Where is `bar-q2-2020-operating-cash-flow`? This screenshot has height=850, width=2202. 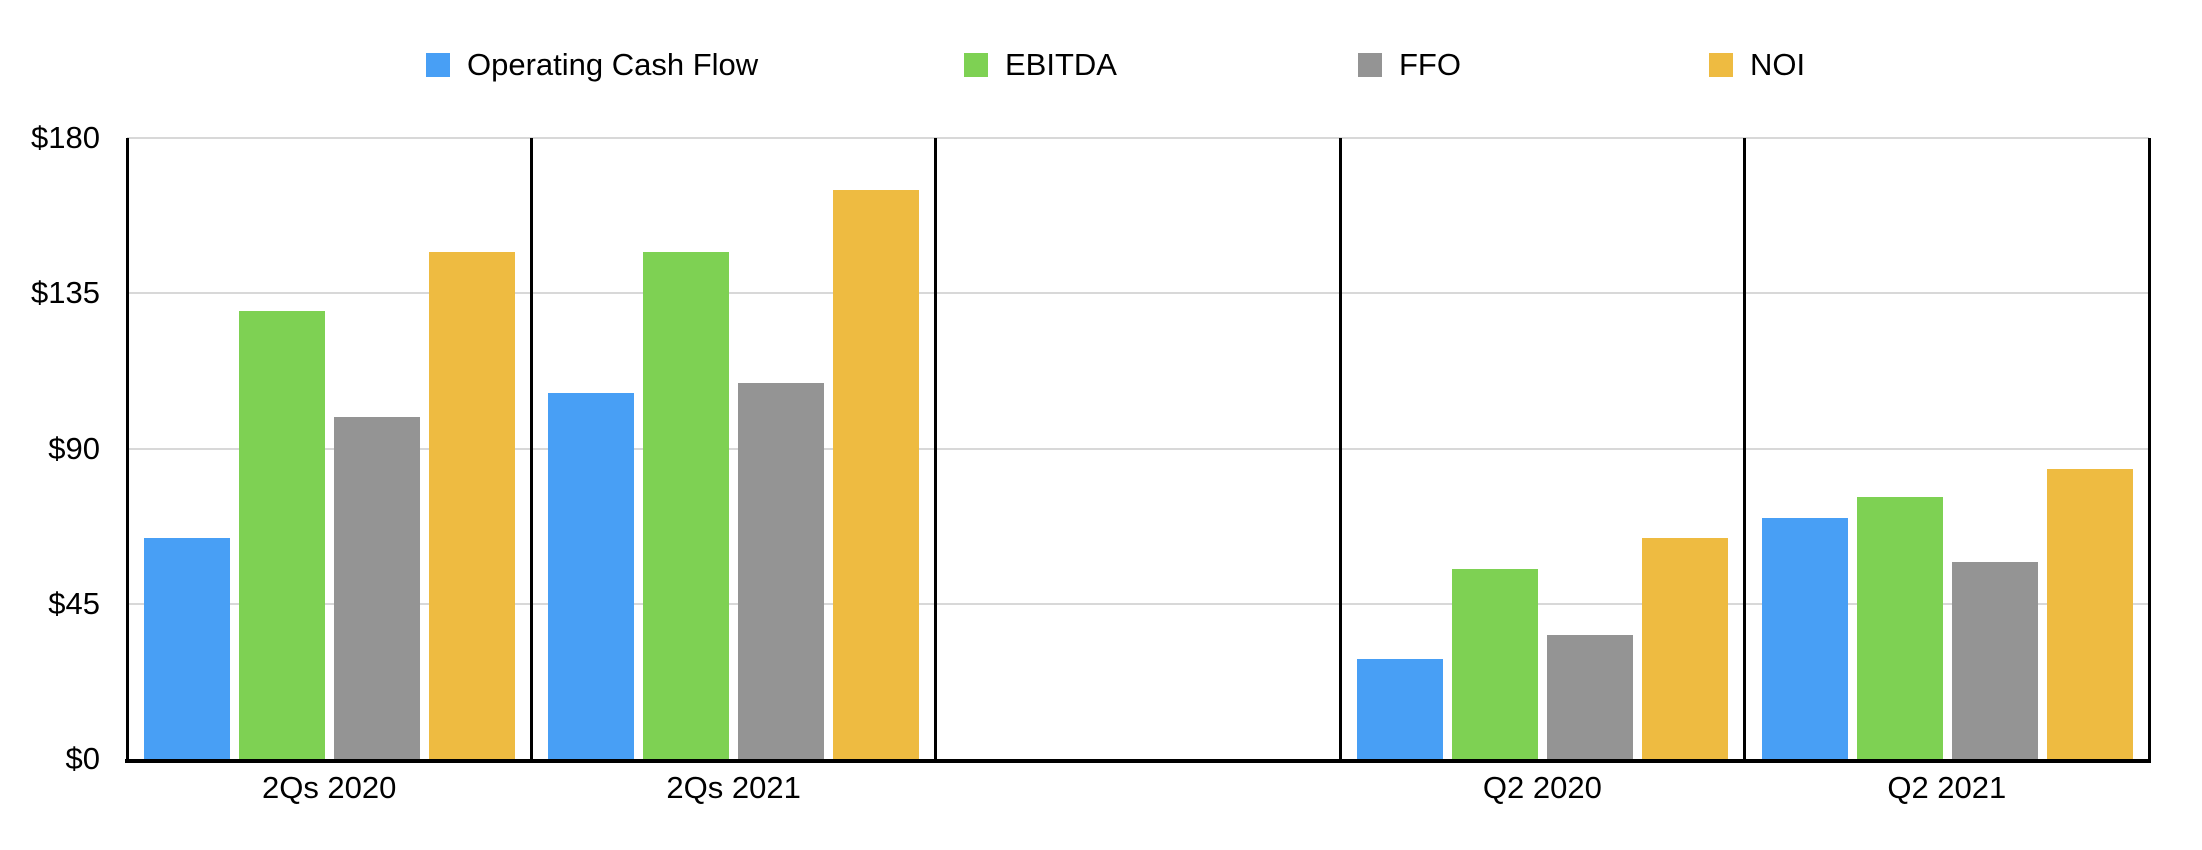 bar-q2-2020-operating-cash-flow is located at coordinates (1400, 708).